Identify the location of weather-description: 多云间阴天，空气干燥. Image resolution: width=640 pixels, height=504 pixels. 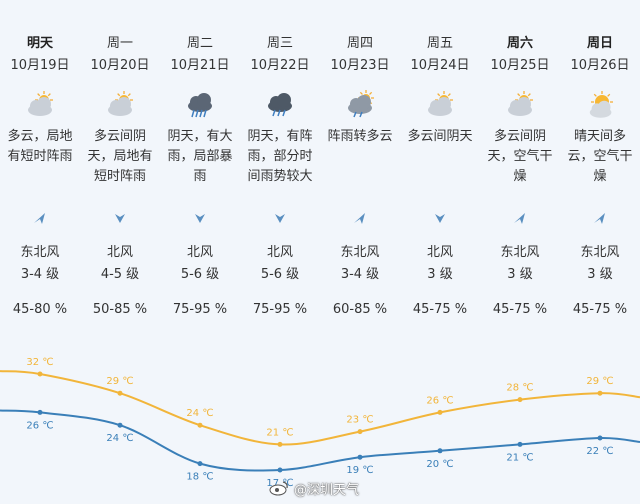
(520, 157).